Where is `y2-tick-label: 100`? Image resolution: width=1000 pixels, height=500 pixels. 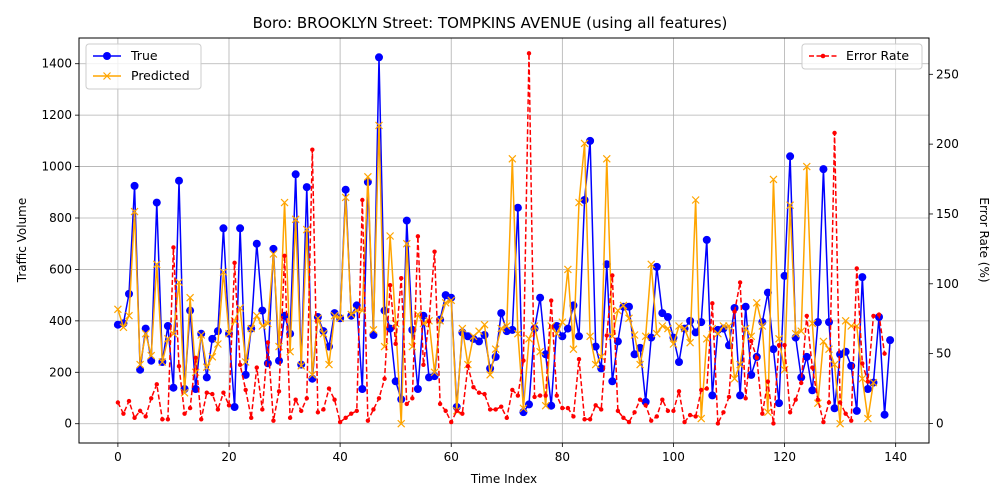 y2-tick-label: 100 is located at coordinates (947, 284).